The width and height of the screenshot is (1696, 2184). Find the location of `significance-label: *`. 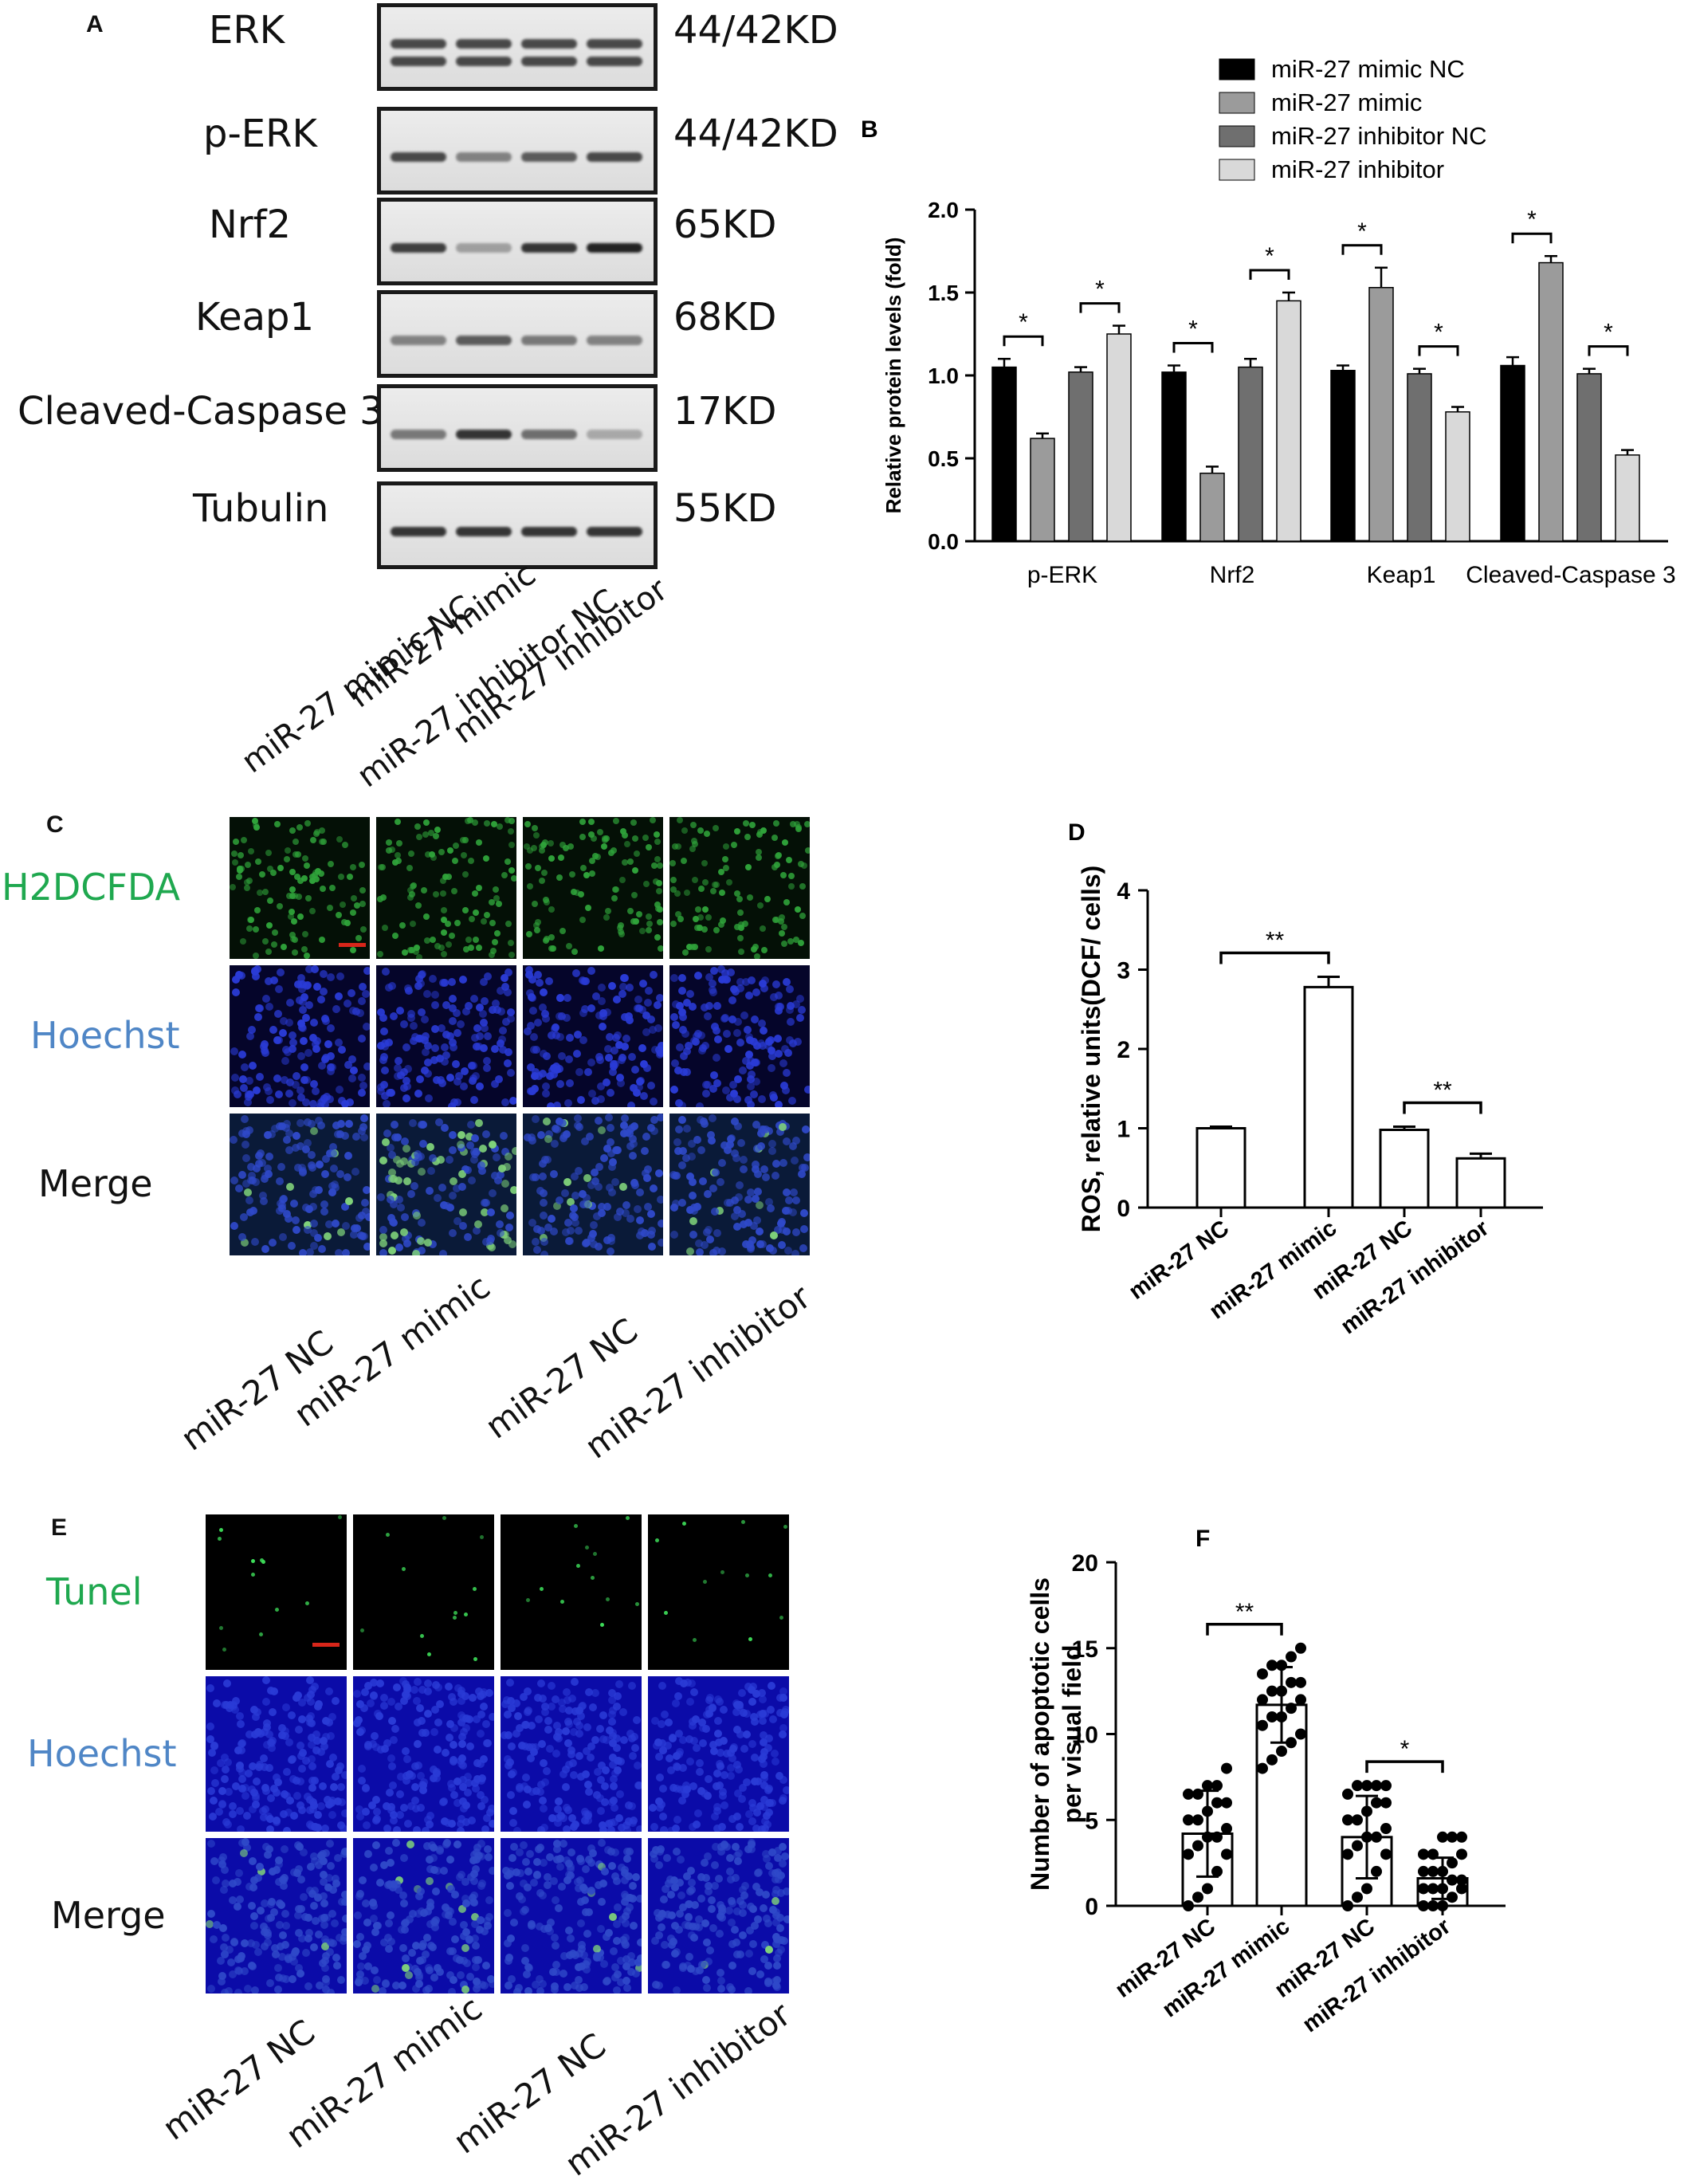

significance-label: * is located at coordinates (1608, 333).